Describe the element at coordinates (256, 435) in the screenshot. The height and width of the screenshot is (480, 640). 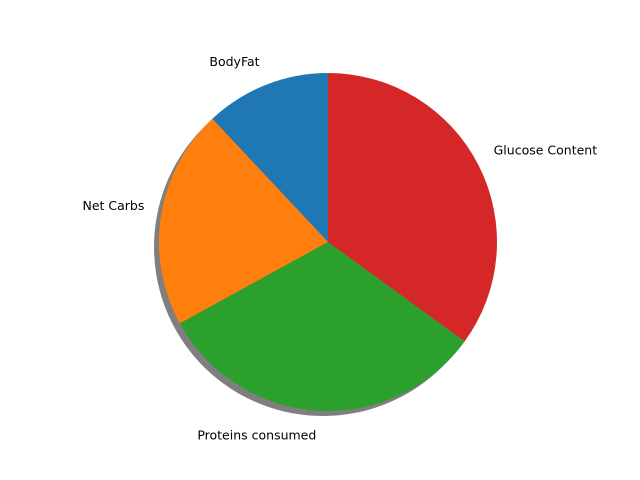
I see `pie-label-proteins-consumed: Proteins consumed` at that location.